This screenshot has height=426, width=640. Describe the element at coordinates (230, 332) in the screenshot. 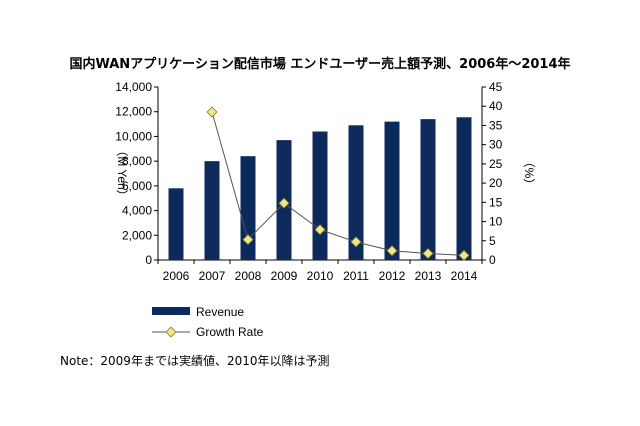

I see `legend-growth-label: Growth Rate` at that location.